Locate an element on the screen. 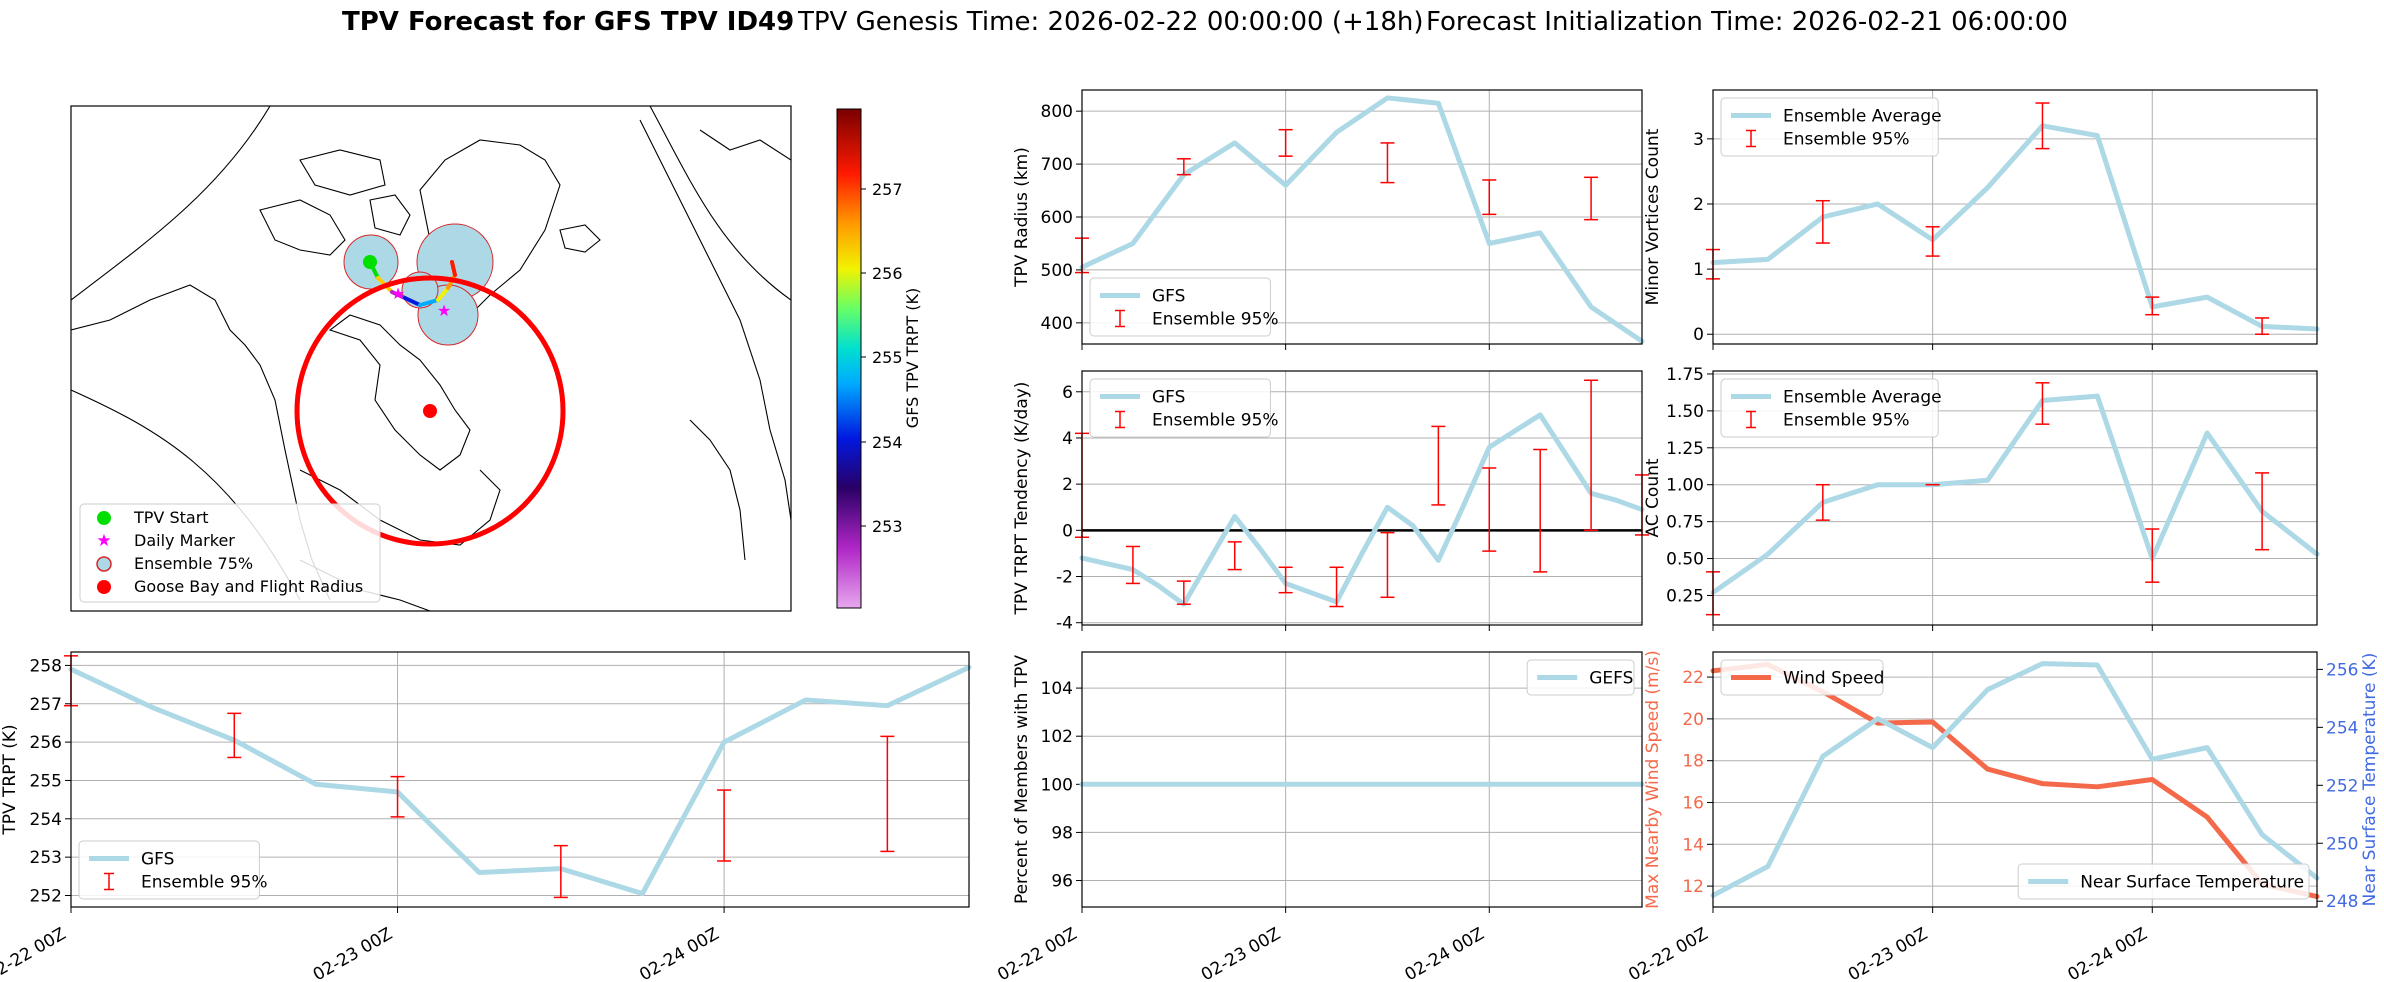  frame-minor is located at coordinates (2015, 217).